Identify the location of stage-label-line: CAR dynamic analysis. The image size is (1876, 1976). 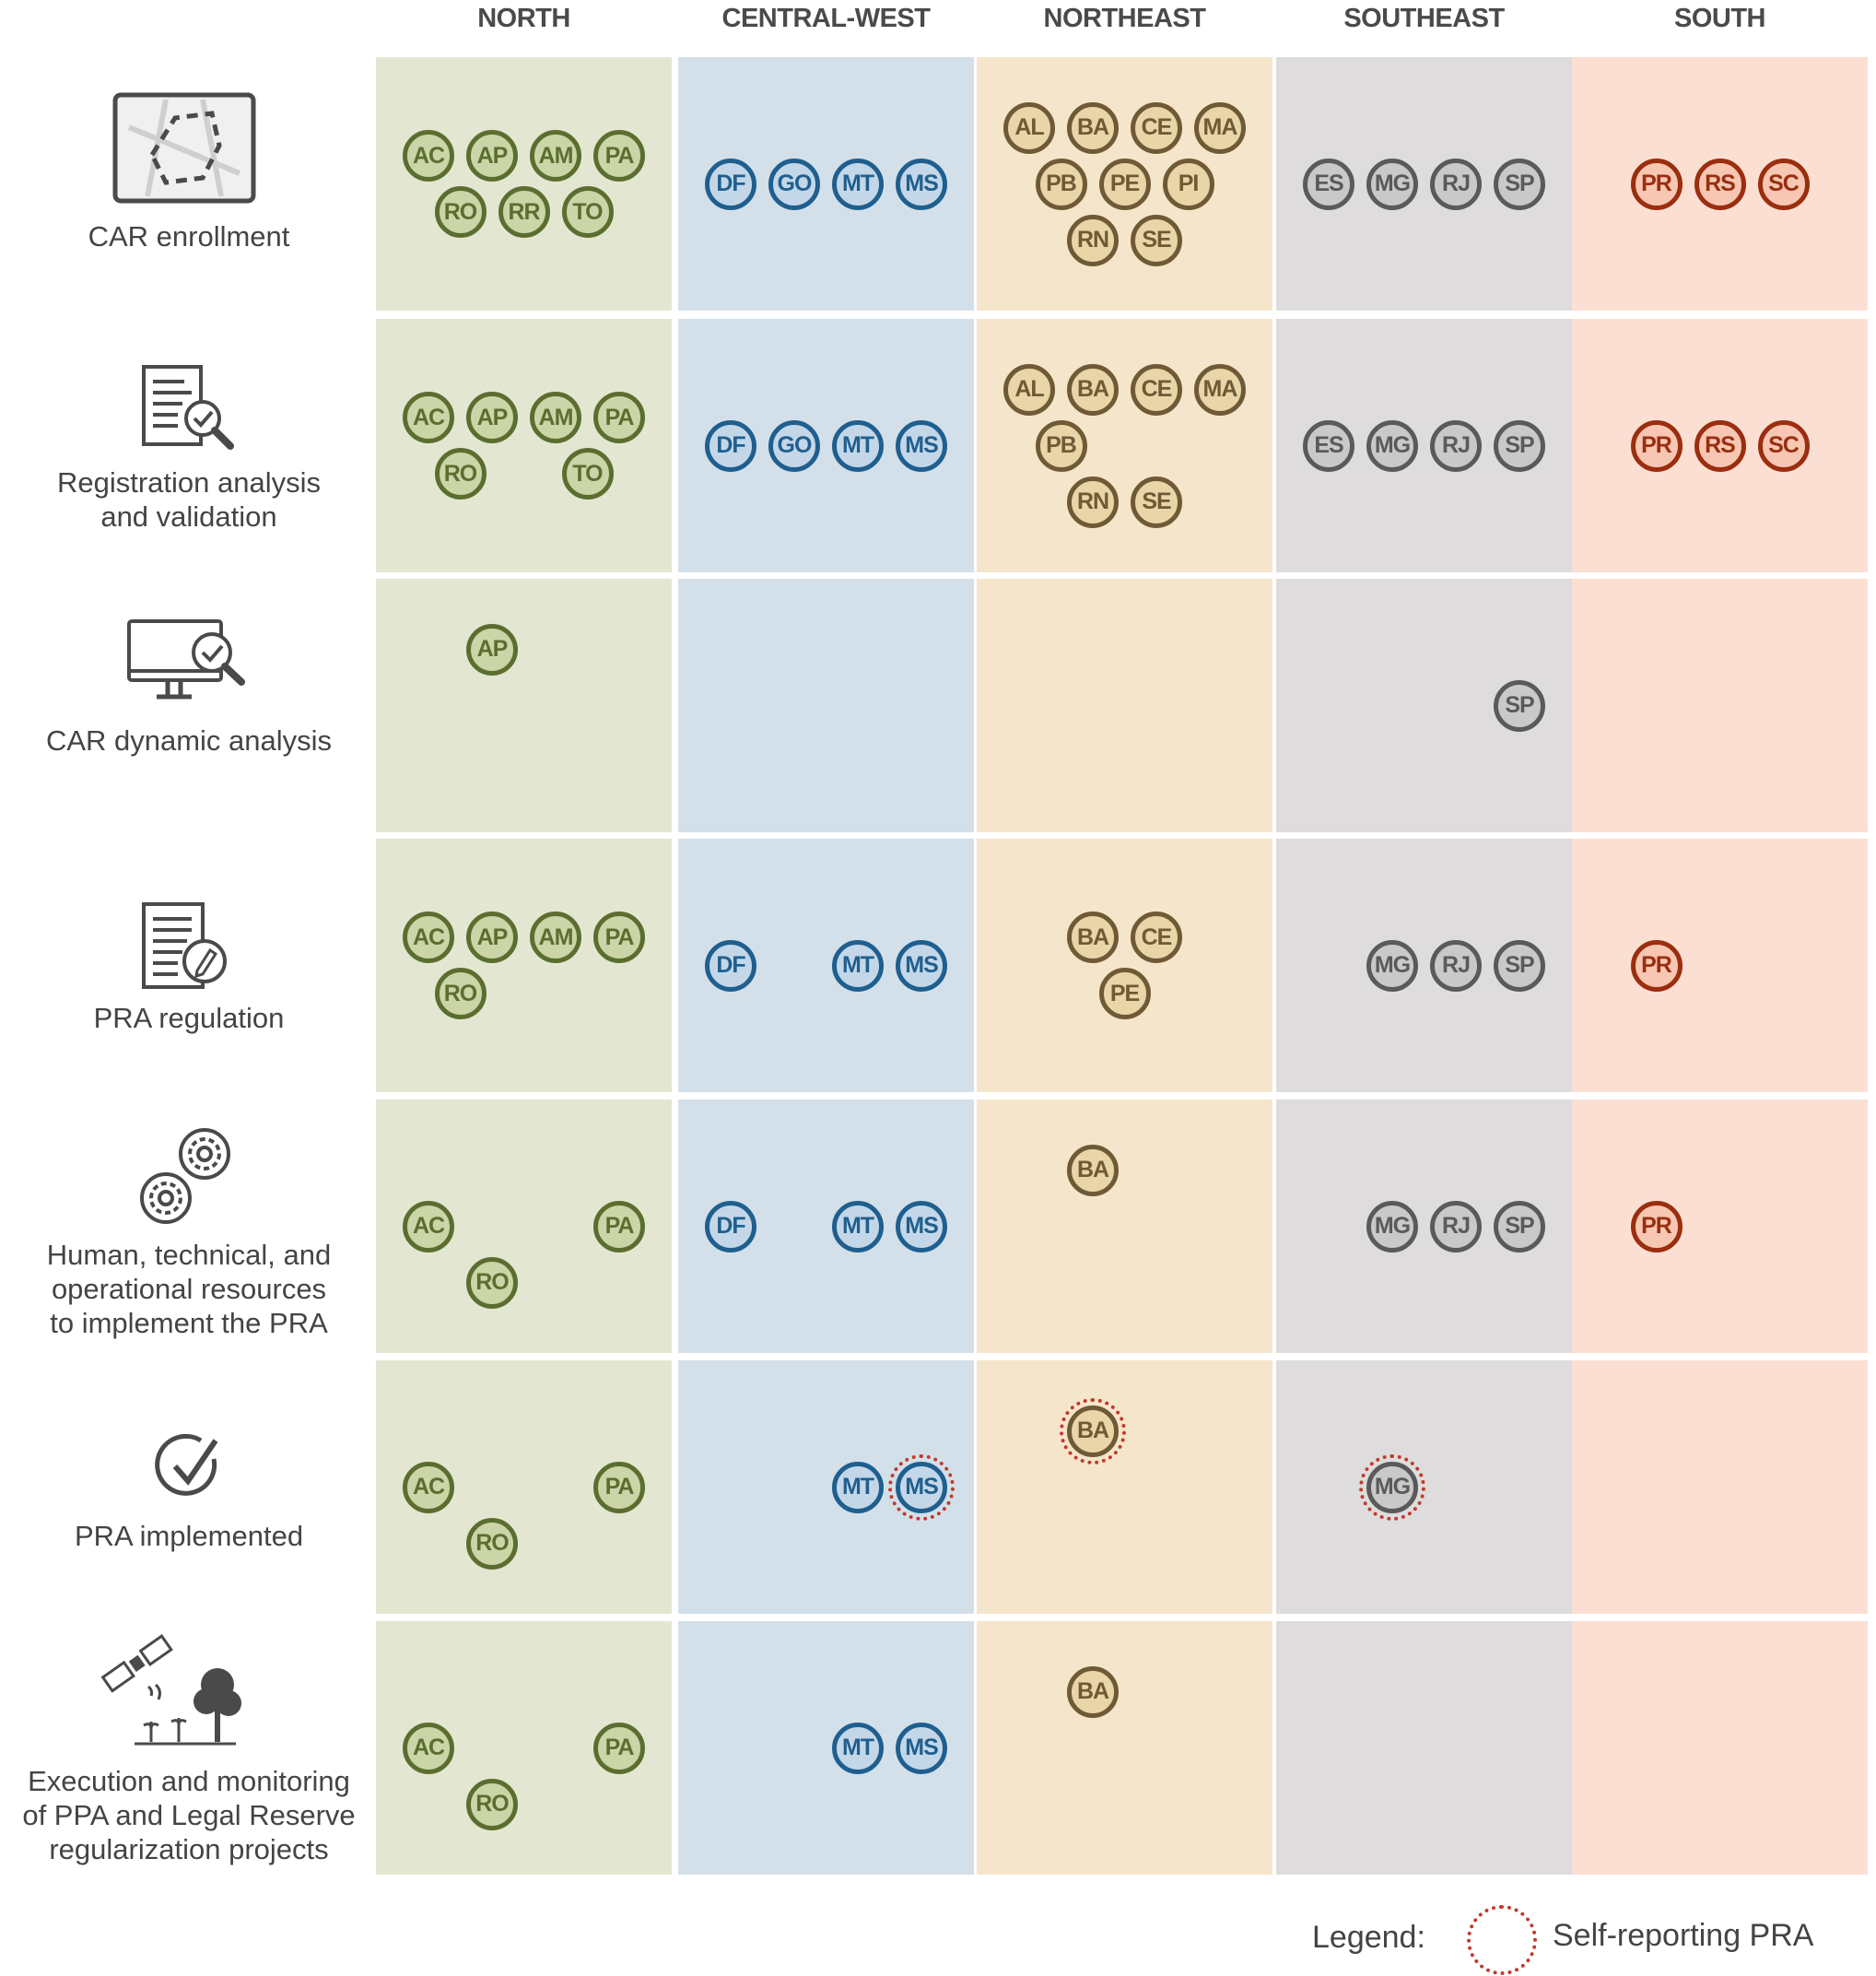
(189, 741).